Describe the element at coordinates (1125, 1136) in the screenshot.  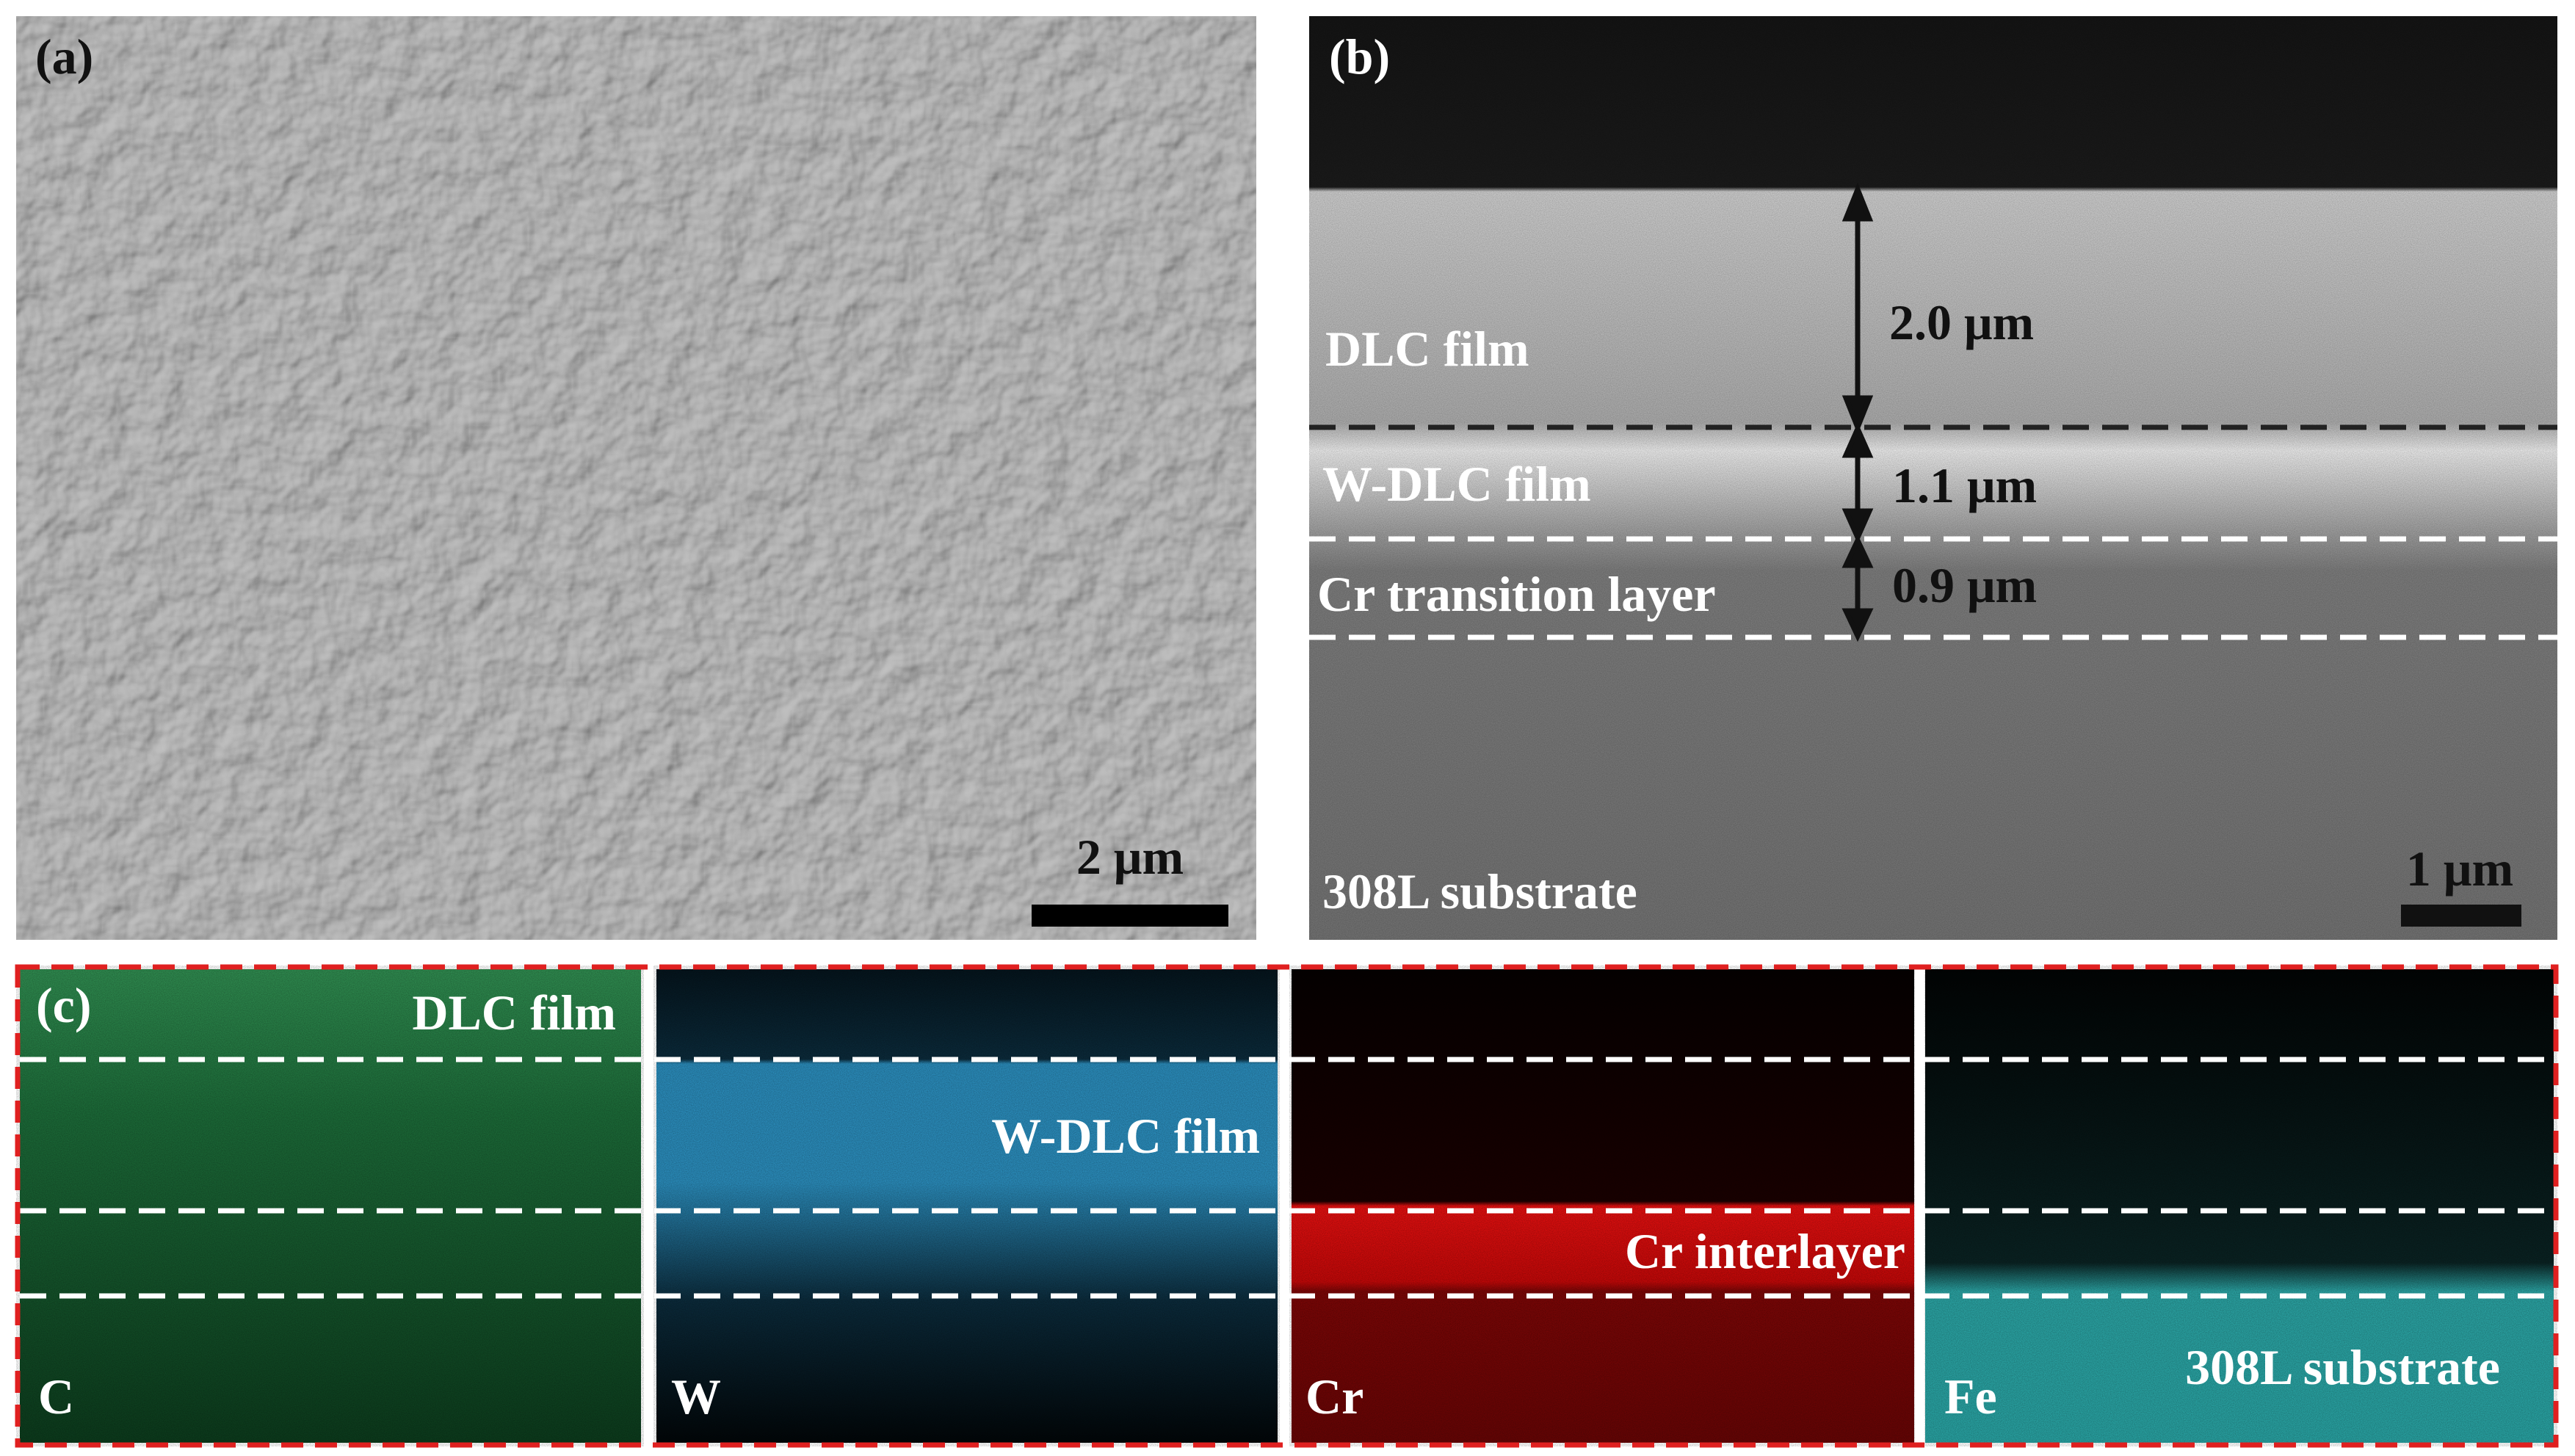
I see `map-annotation: W-DLC film` at that location.